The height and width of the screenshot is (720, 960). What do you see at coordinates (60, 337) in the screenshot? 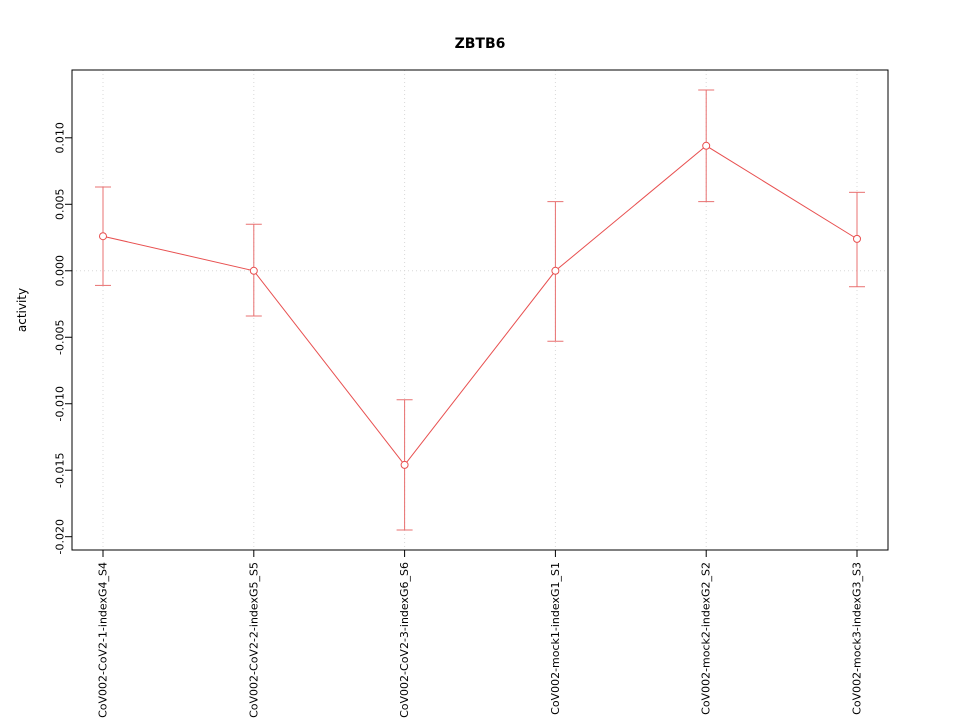
I see `svg-text: -0.005` at bounding box center [60, 337].